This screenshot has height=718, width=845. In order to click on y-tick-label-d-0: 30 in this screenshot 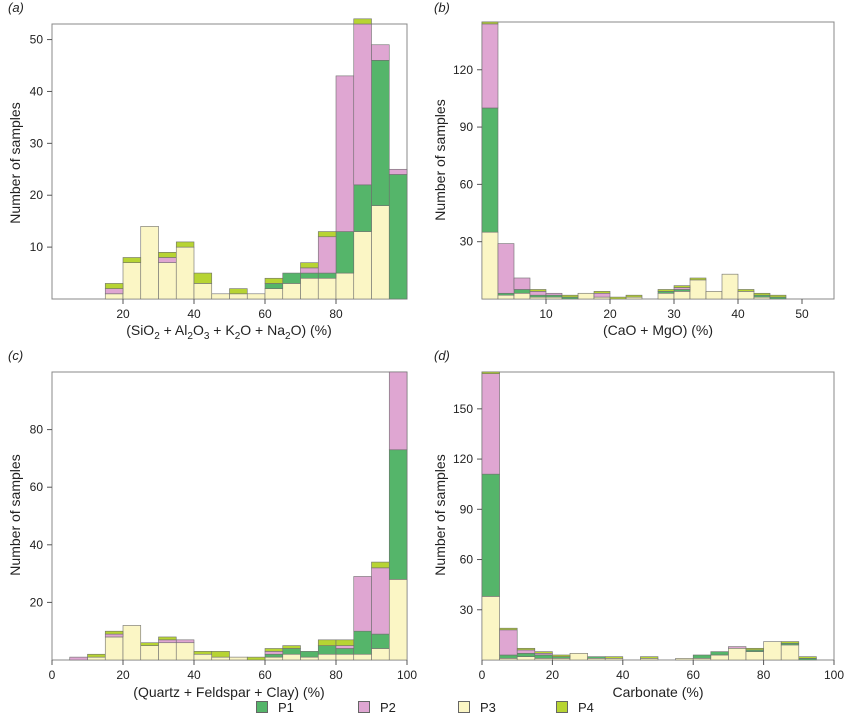, I will do `click(467, 610)`.